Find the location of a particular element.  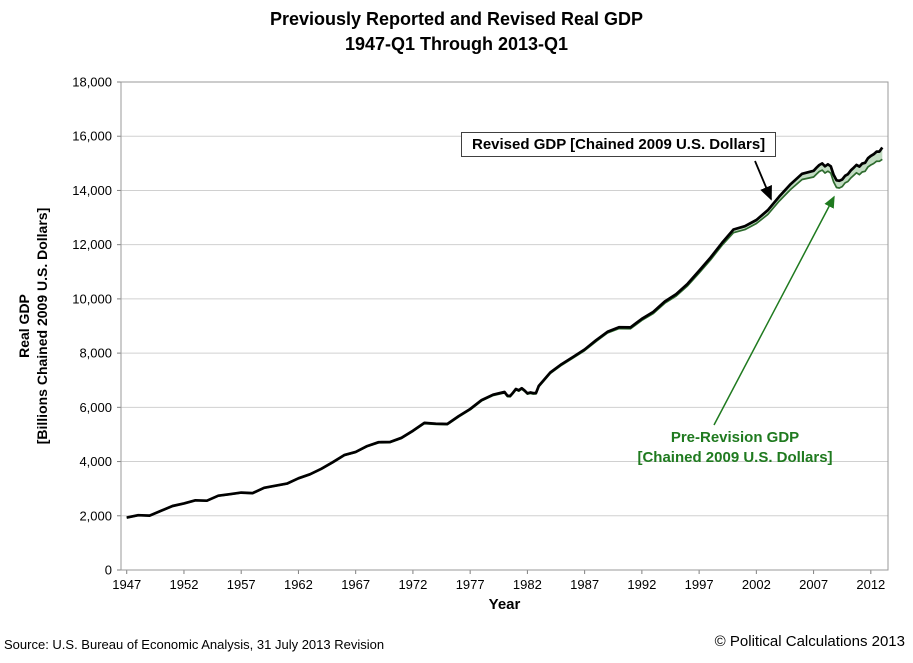

y-tick-label: 2,000 is located at coordinates (95, 515).